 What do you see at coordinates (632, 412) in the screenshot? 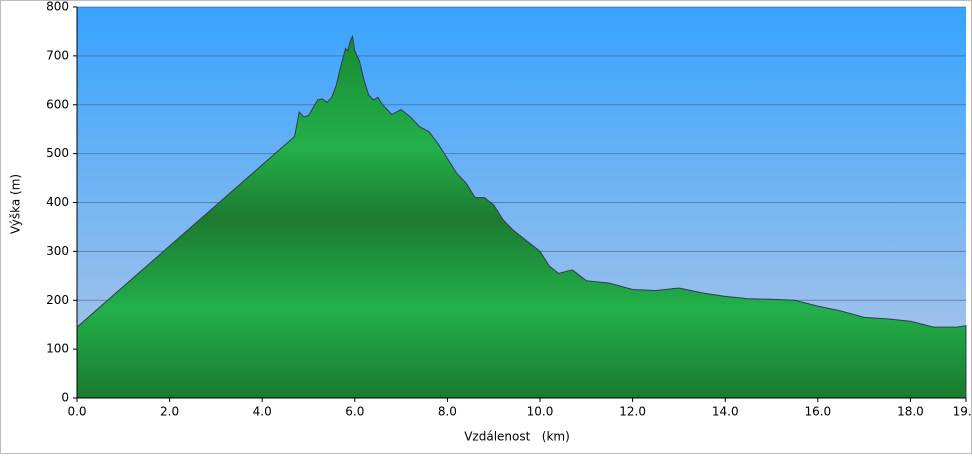
I see `x-tick-label: 12.0` at bounding box center [632, 412].